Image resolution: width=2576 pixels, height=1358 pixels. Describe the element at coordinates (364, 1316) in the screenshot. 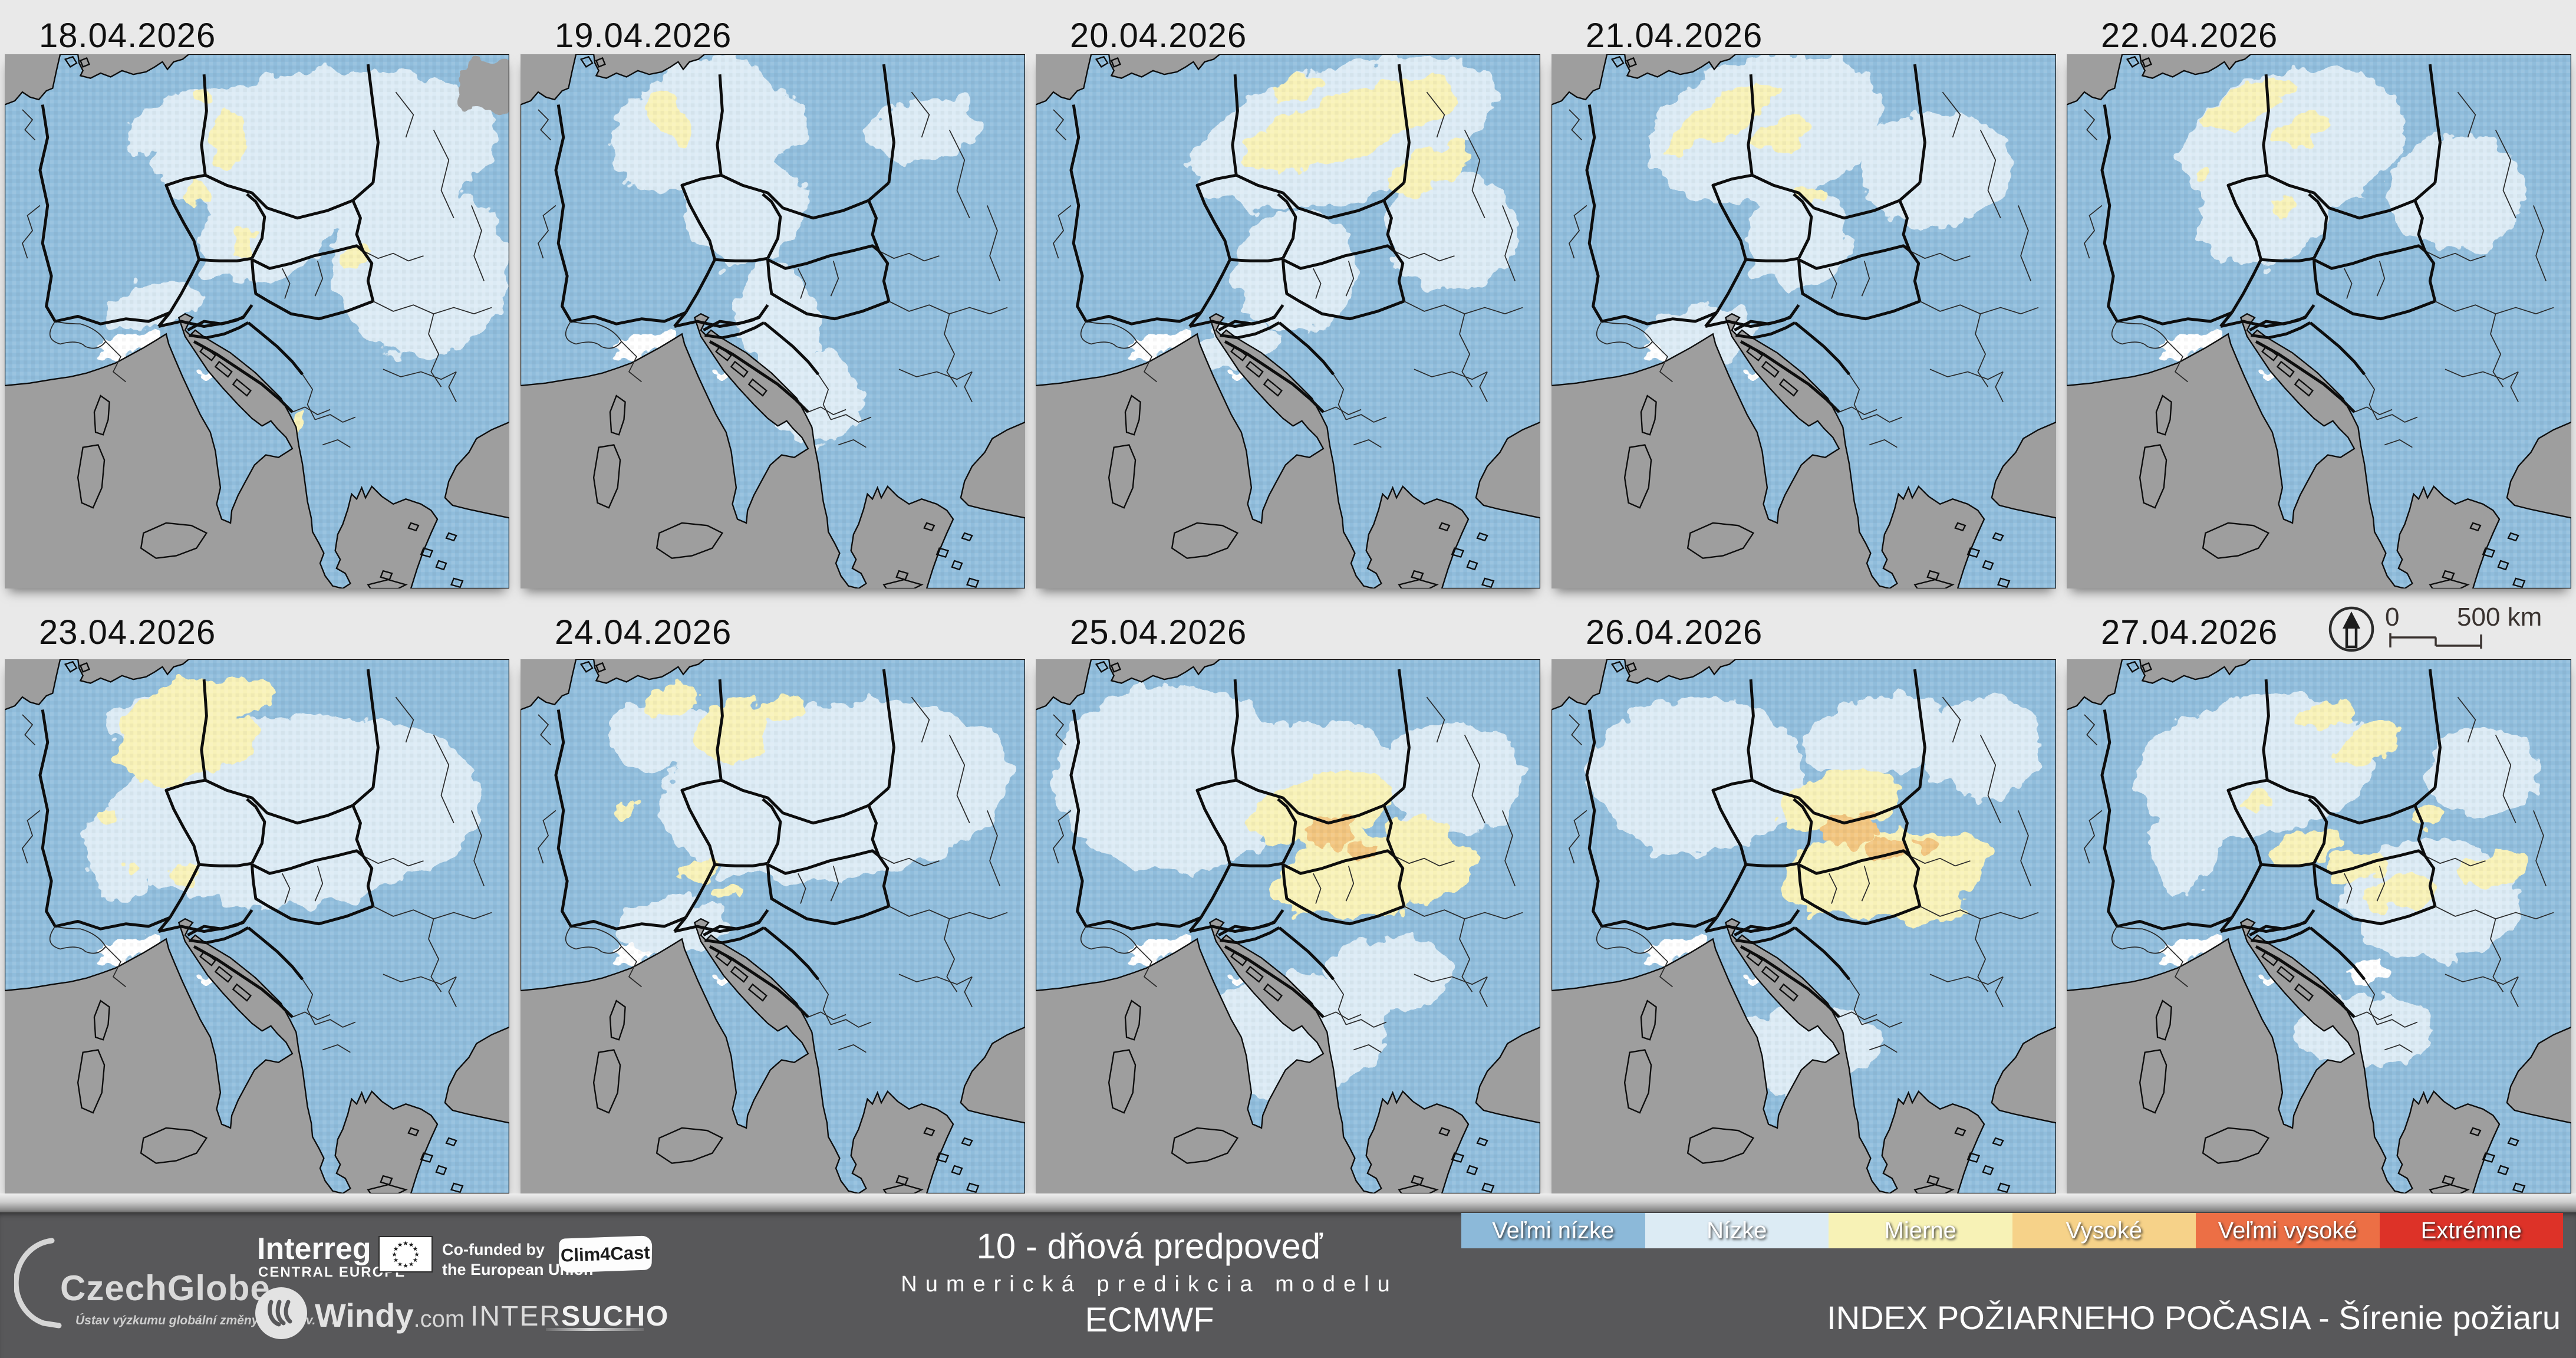

I see `windy-name: Windy` at that location.